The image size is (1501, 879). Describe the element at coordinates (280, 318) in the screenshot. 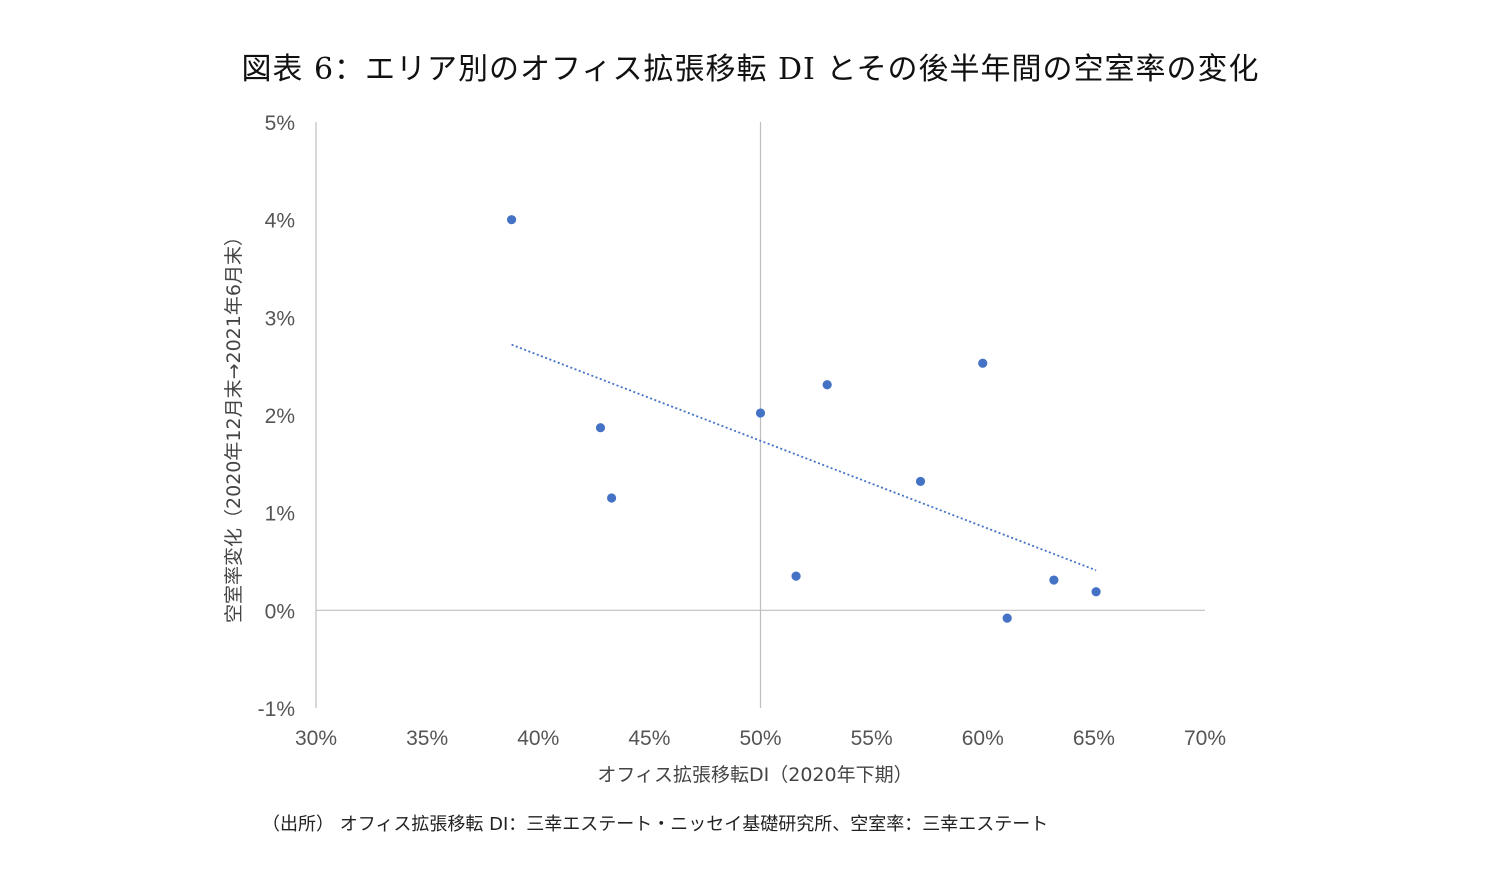

I see `y-tick-label: 3%` at that location.